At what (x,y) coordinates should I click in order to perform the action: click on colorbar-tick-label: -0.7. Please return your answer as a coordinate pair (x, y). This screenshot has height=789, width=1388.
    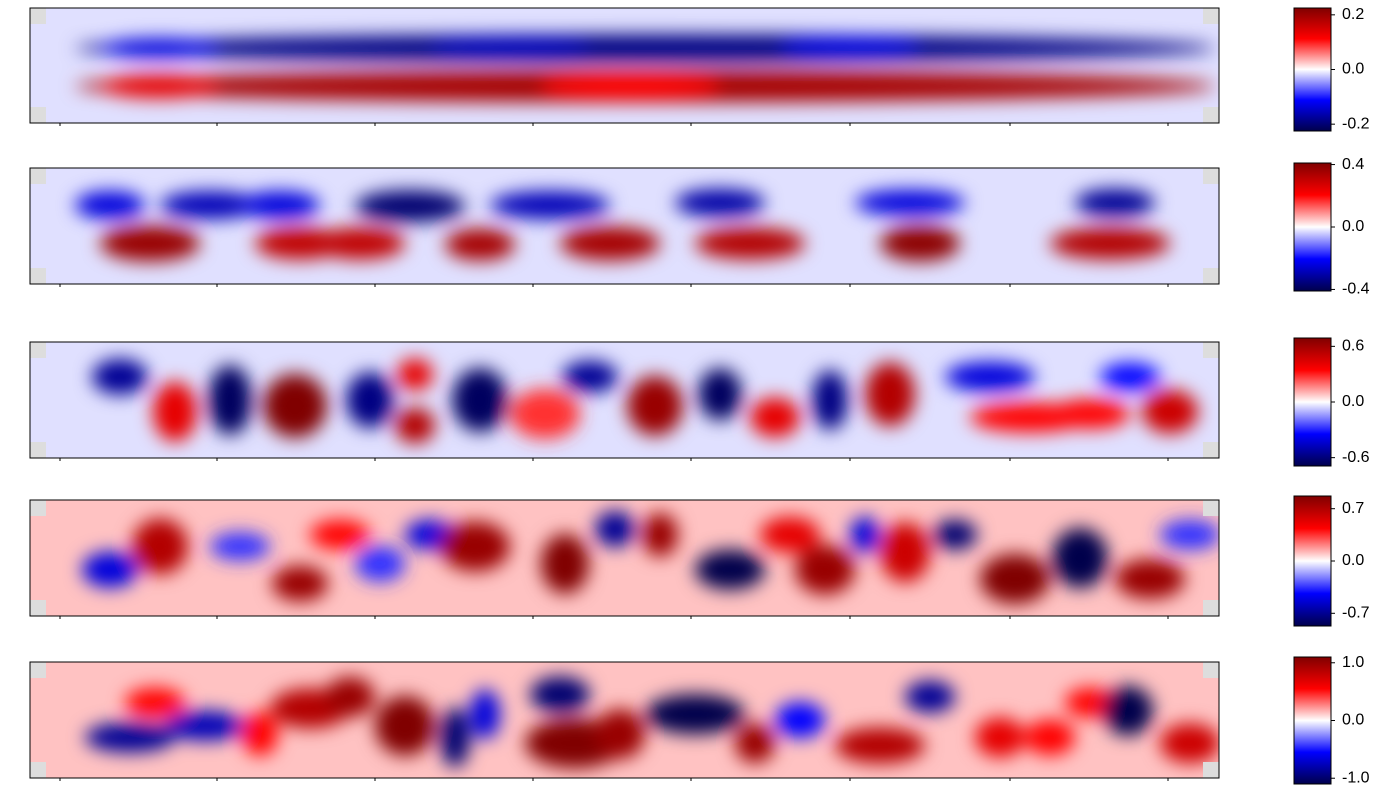
    Looking at the image, I should click on (1356, 613).